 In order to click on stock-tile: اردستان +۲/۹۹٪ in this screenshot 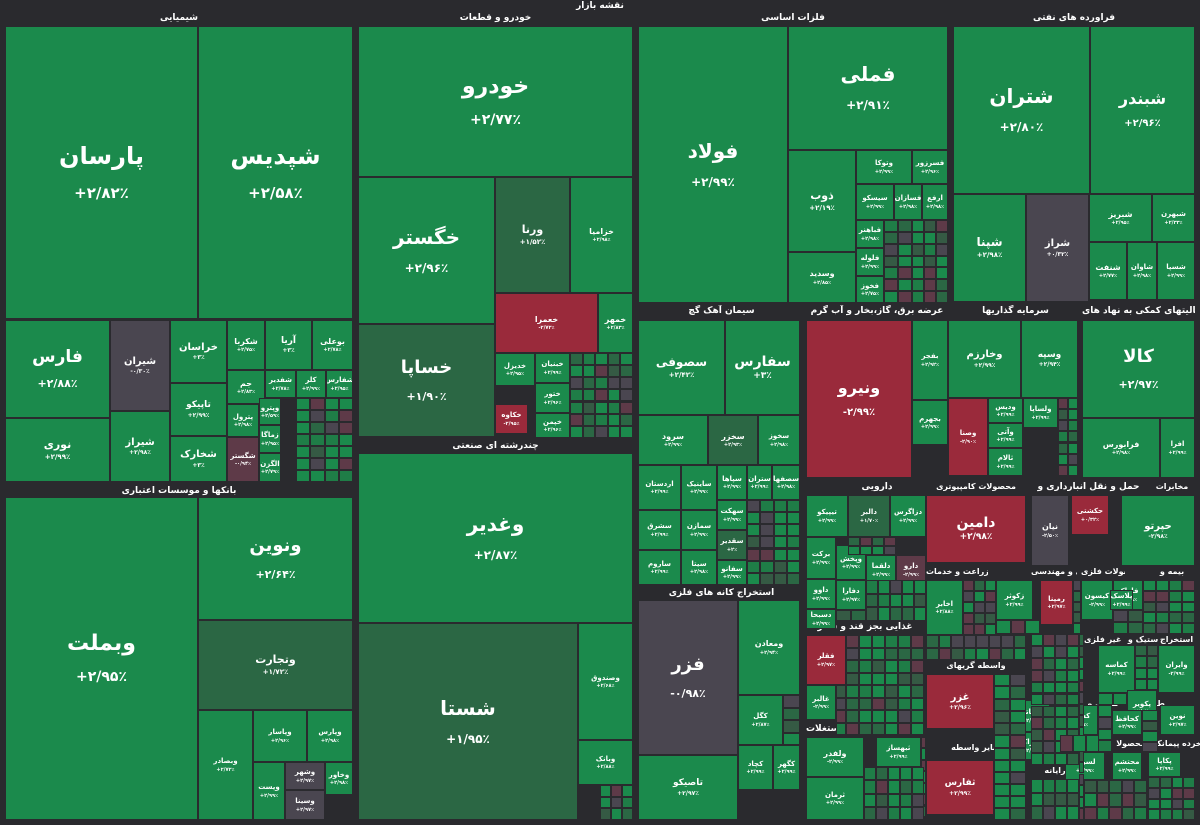, I will do `click(659, 487)`.